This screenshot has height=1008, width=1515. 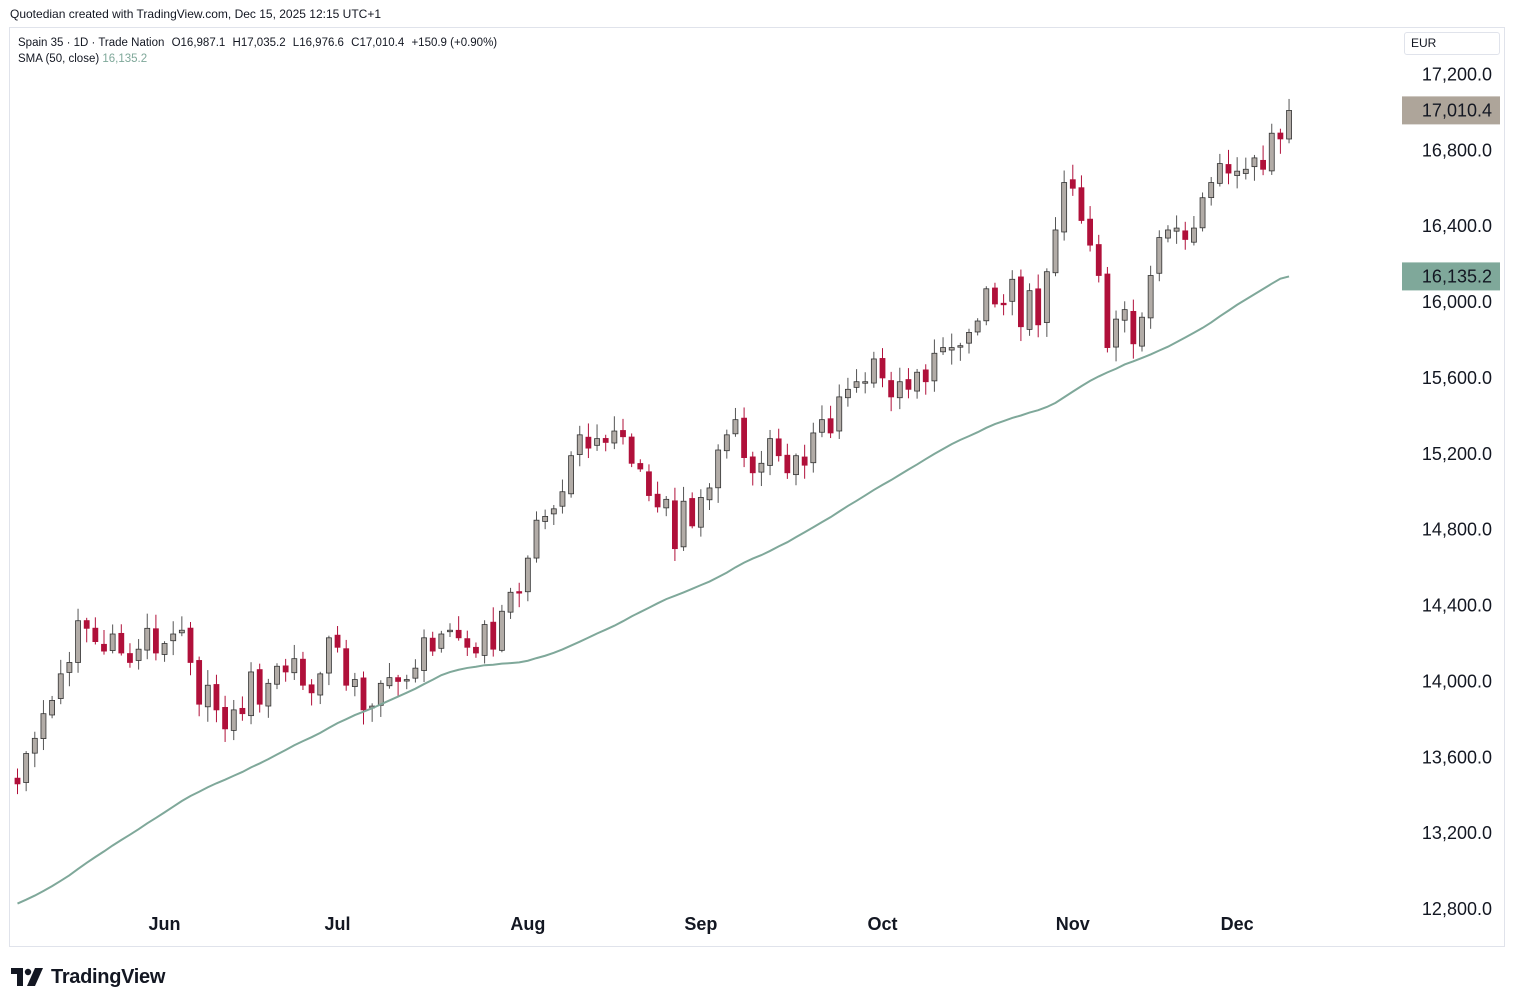 I want to click on currency-selector: EUR, so click(x=1452, y=43).